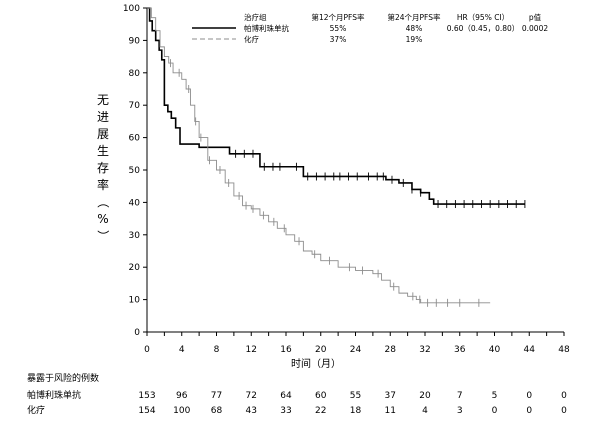 This screenshot has height=426, width=598. I want to click on y-tick-label: 60, so click(135, 139).